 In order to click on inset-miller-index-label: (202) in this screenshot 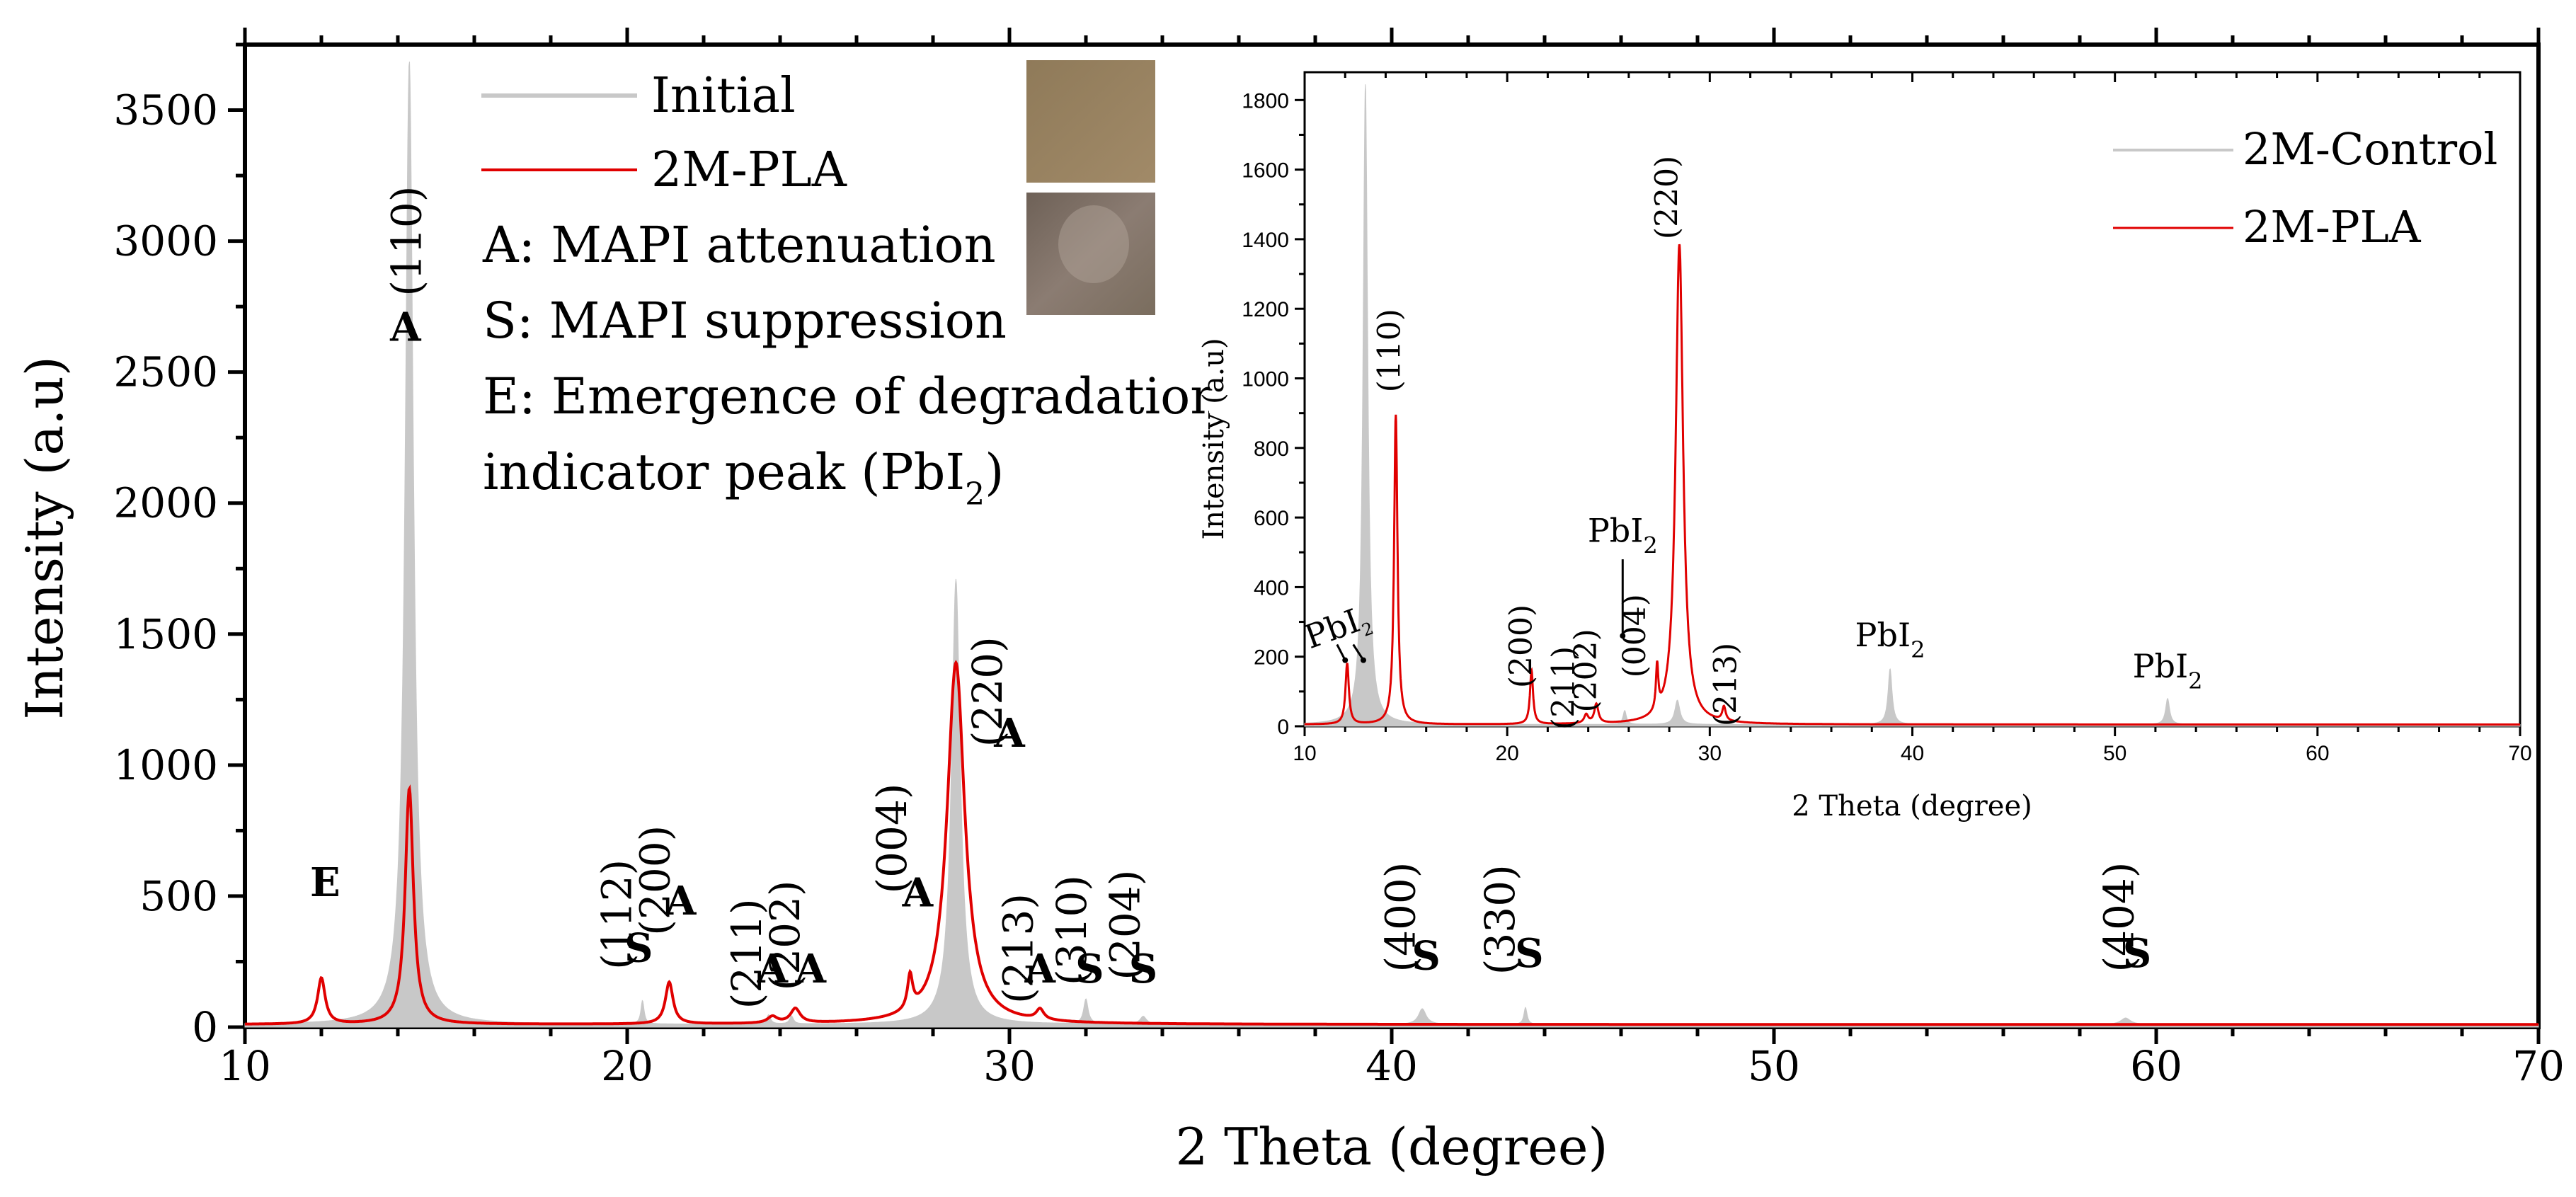, I will do `click(1586, 670)`.